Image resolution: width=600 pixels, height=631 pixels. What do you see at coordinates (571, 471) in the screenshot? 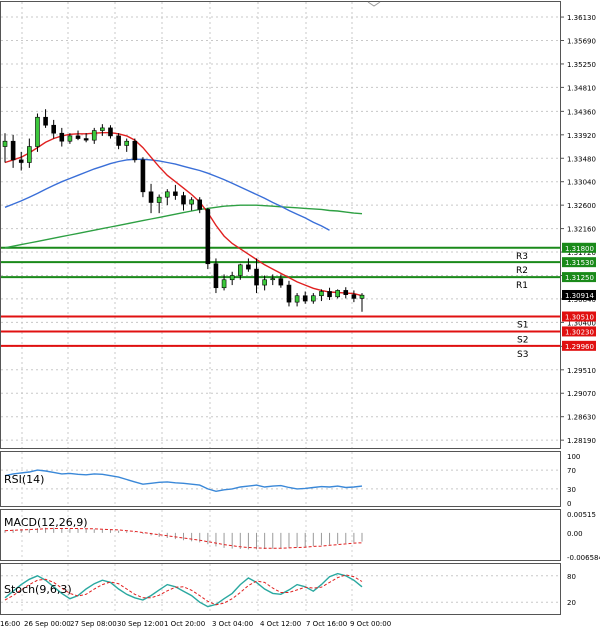
I see `rsi-tick-label: 70` at bounding box center [571, 471].